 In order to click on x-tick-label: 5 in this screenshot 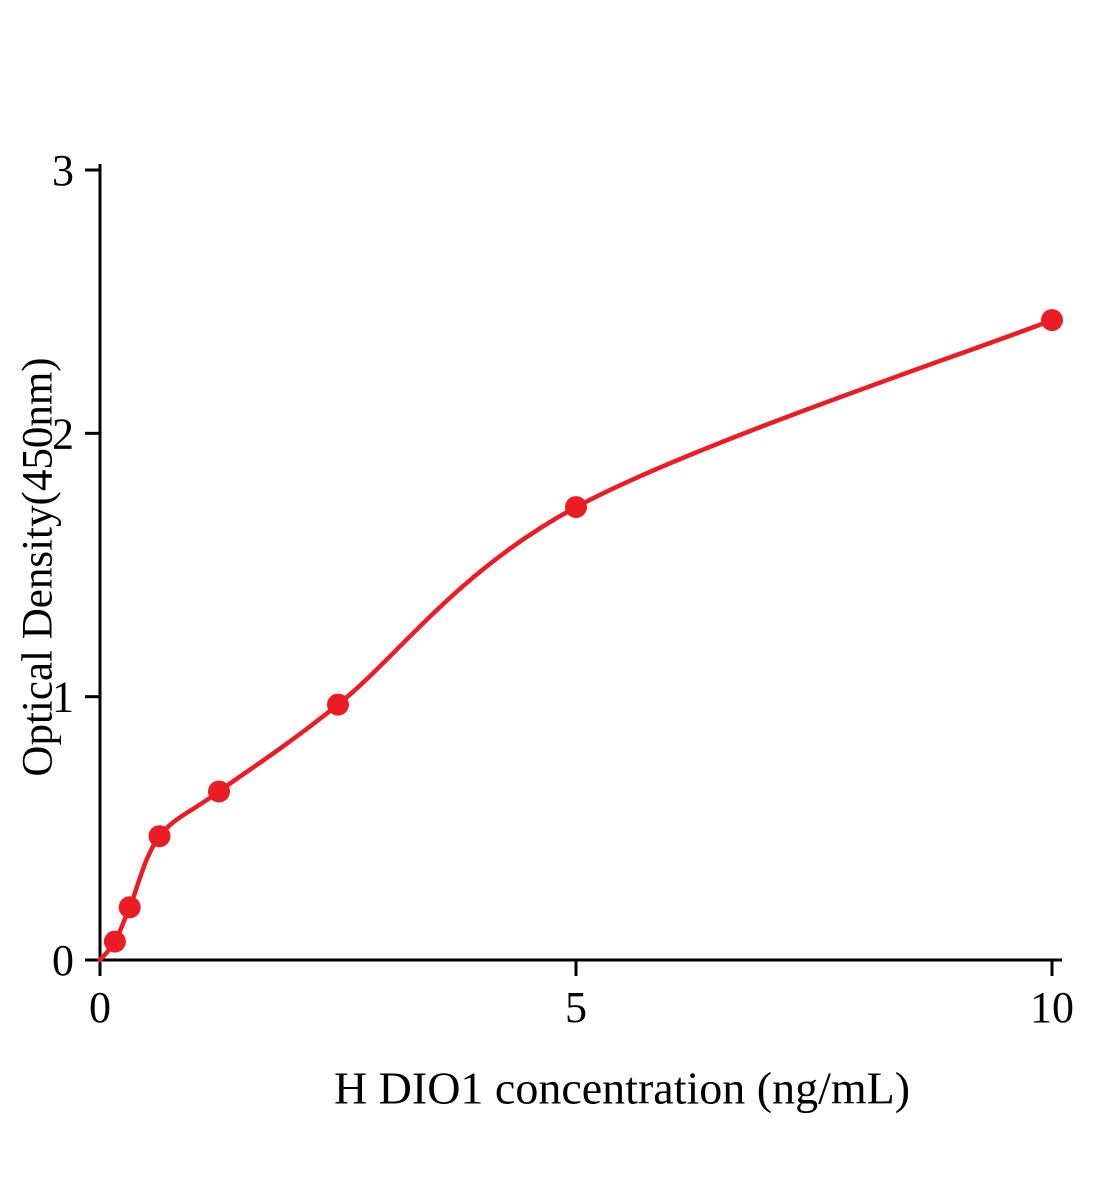, I will do `click(576, 1007)`.